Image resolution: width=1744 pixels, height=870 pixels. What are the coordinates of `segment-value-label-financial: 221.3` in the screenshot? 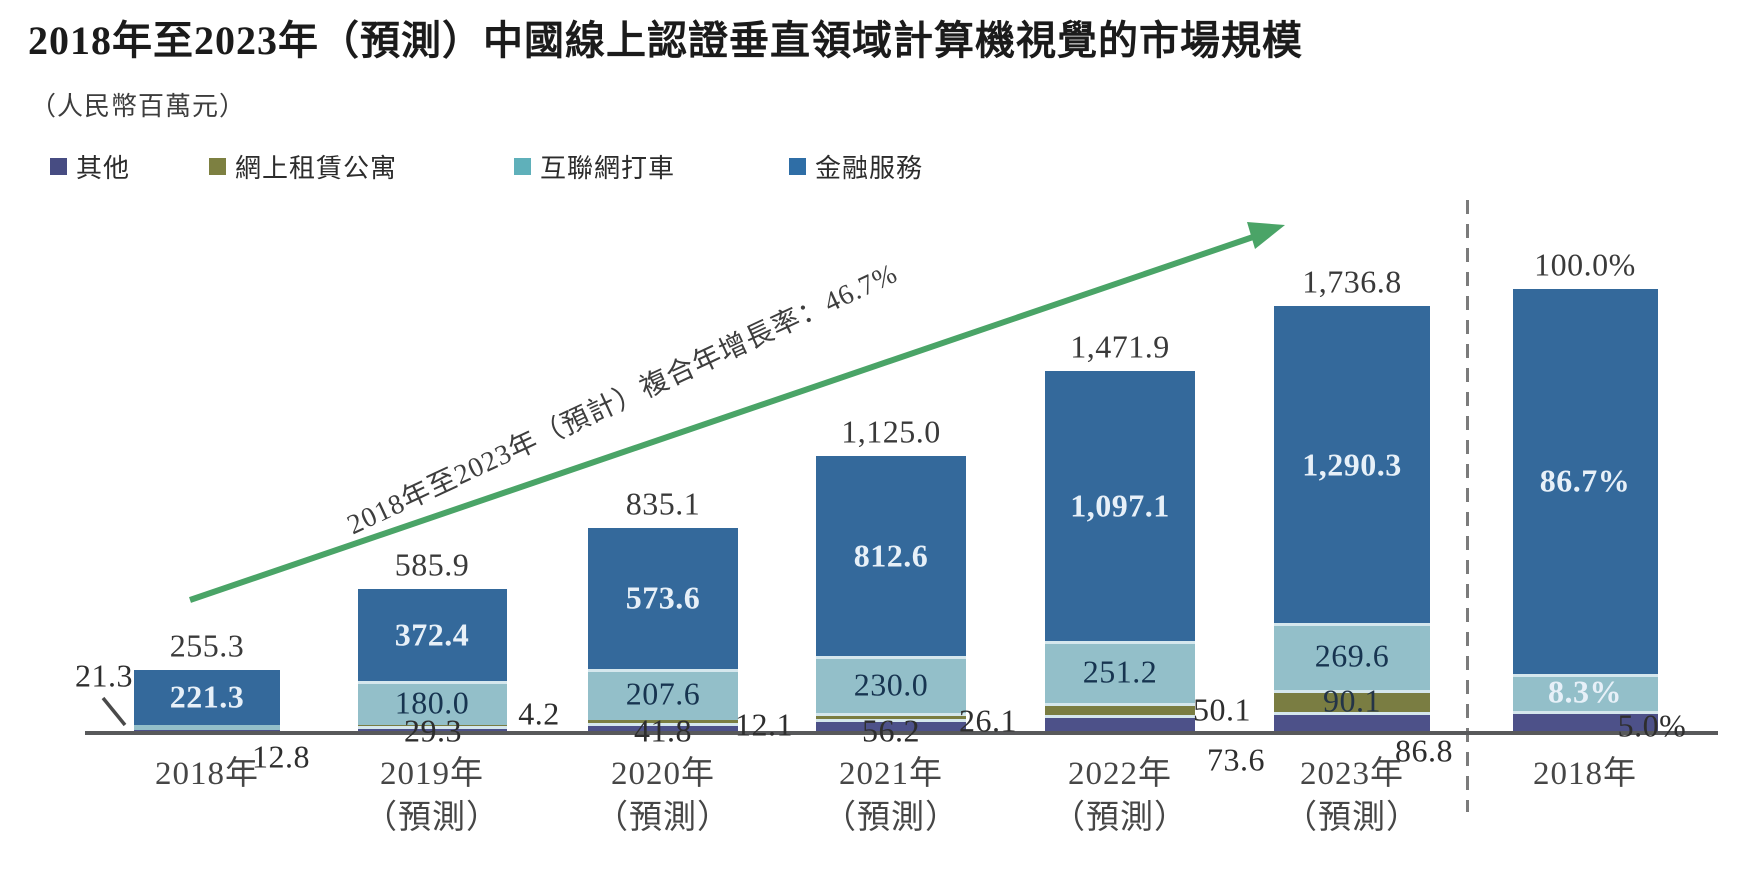 It's located at (207, 696).